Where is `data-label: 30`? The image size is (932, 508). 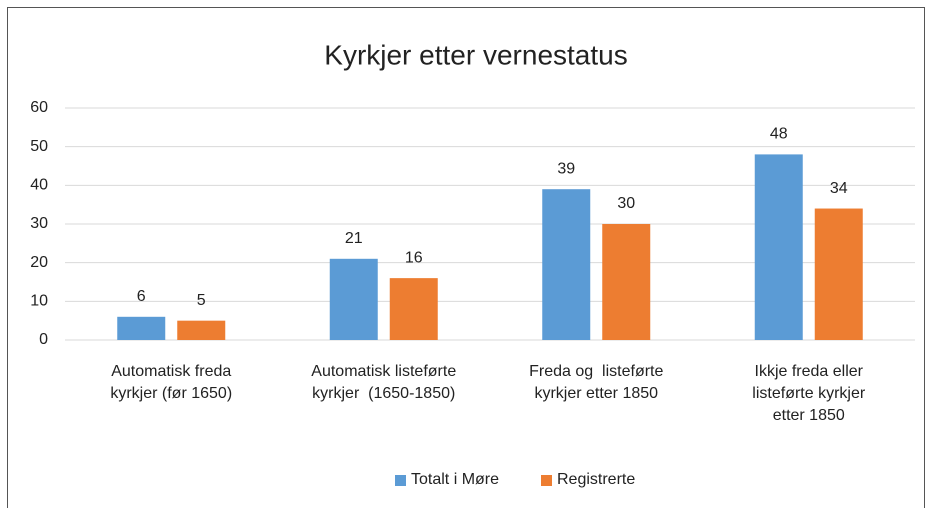 data-label: 30 is located at coordinates (626, 203).